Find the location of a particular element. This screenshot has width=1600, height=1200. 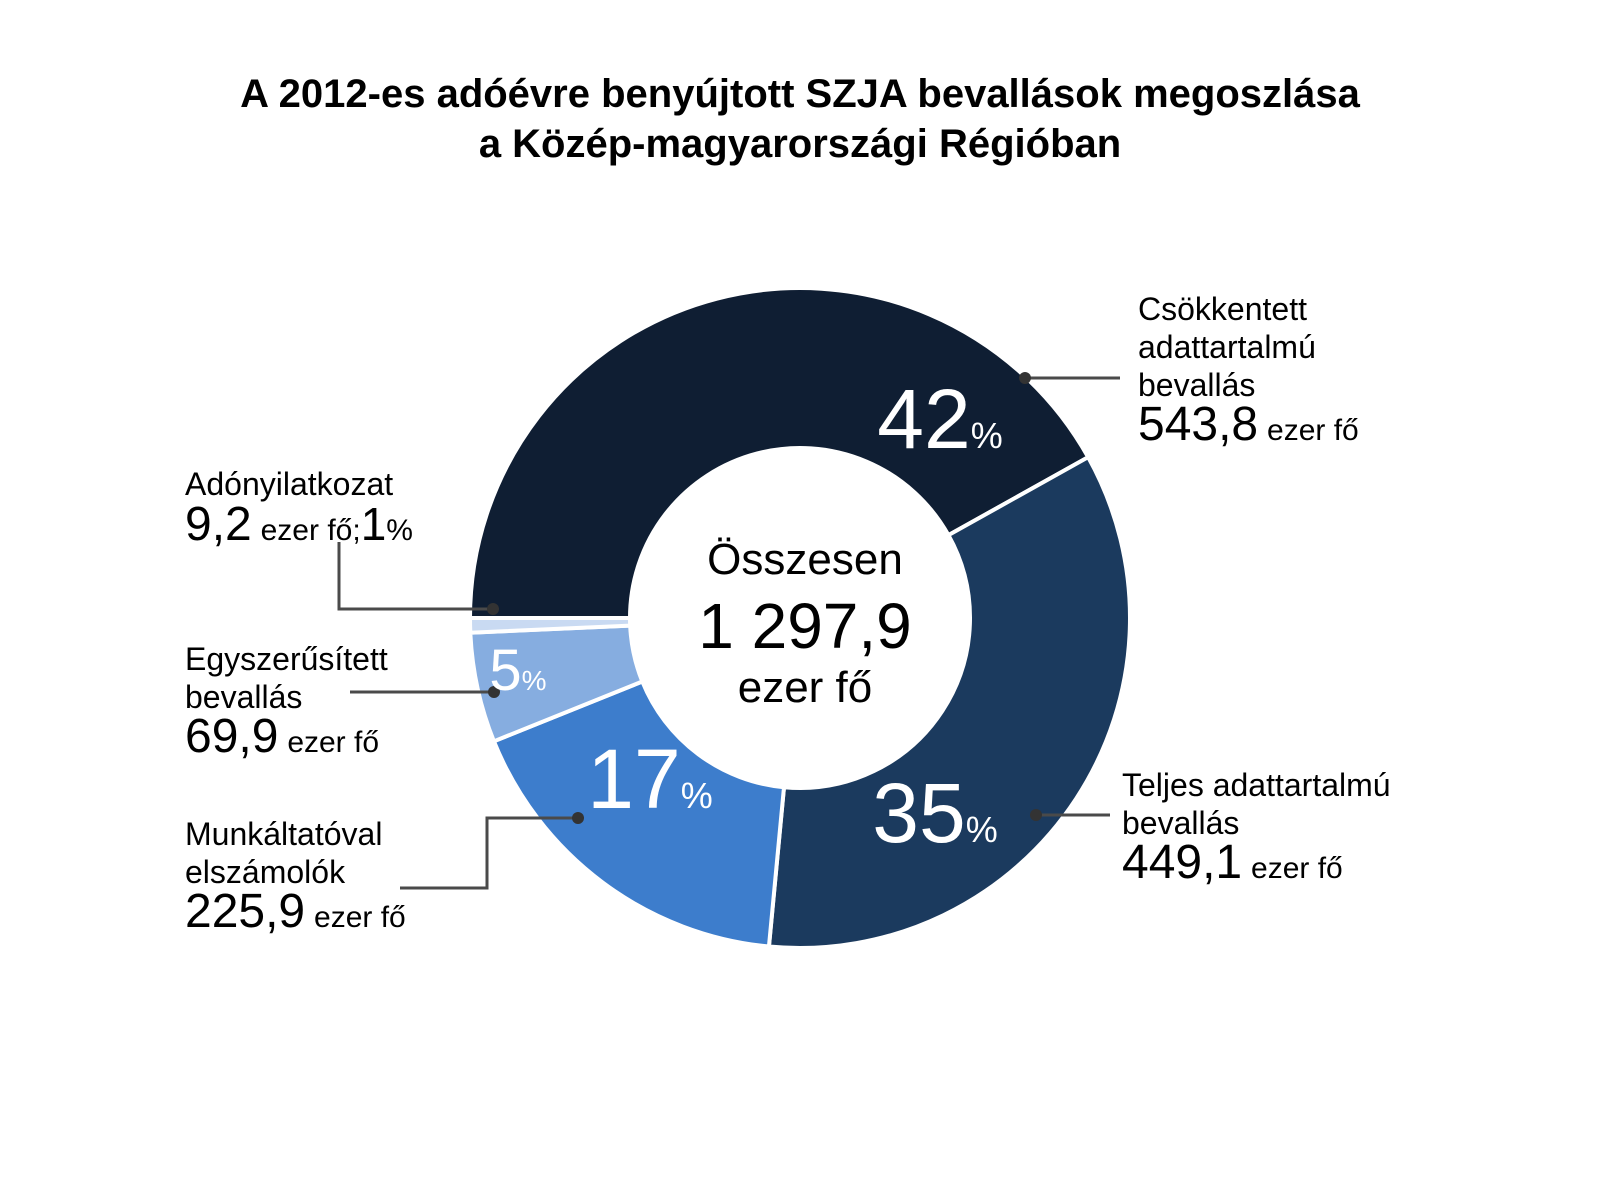

leader-dot-adonyilatkozat is located at coordinates (493, 609).